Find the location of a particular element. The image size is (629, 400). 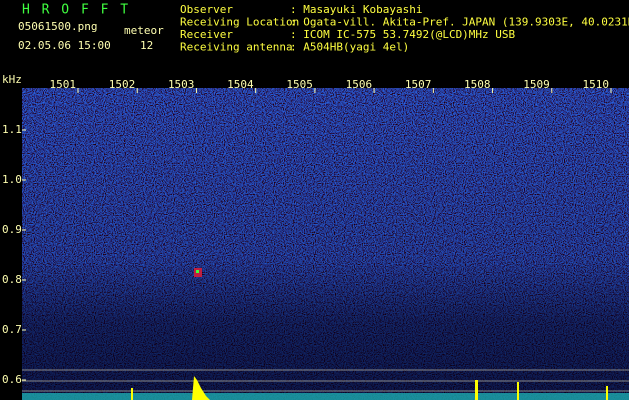

info-label: Receiving antenna is located at coordinates (236, 47).